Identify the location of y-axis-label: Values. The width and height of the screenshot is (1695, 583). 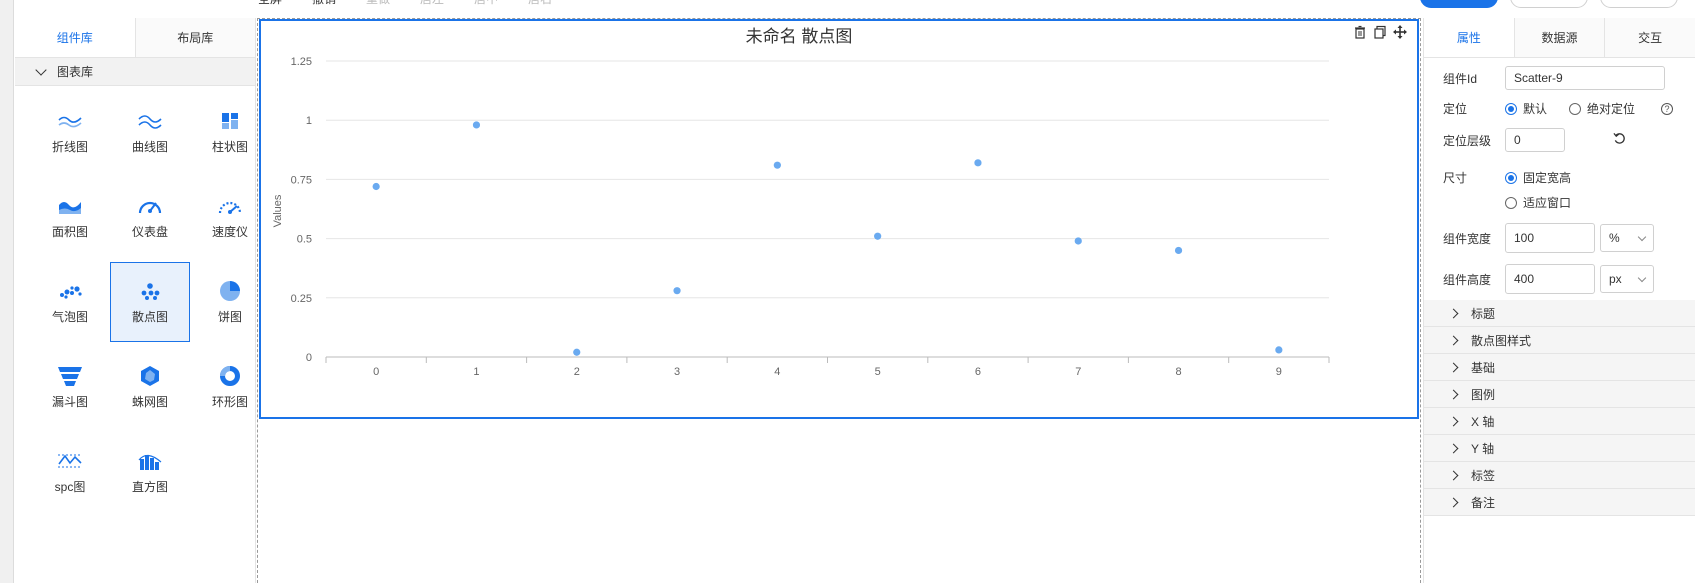
(278, 210).